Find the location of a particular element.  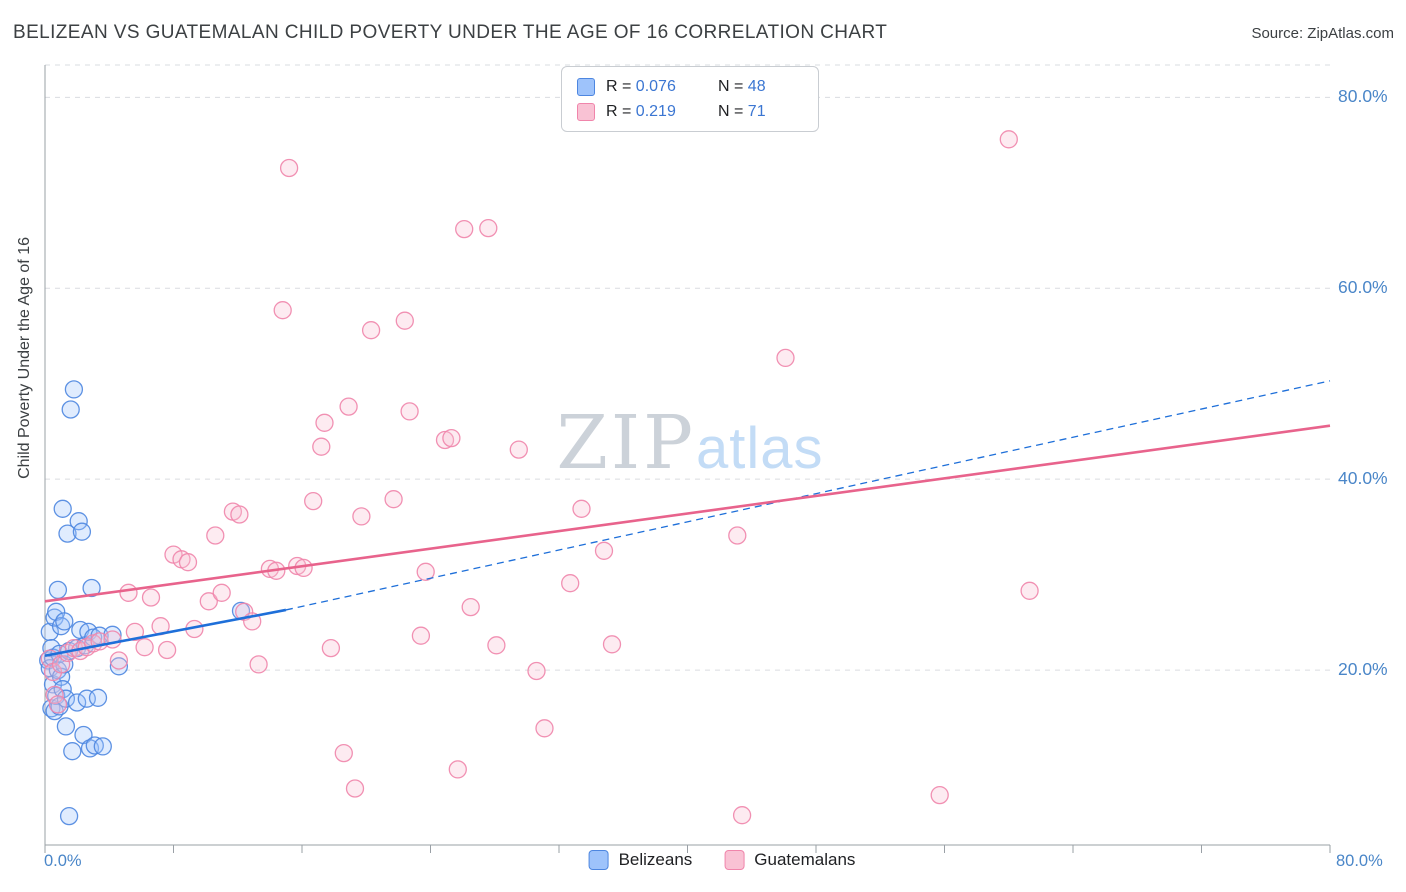

source-label: Source: ZipAtlas.com is located at coordinates (1322, 33).